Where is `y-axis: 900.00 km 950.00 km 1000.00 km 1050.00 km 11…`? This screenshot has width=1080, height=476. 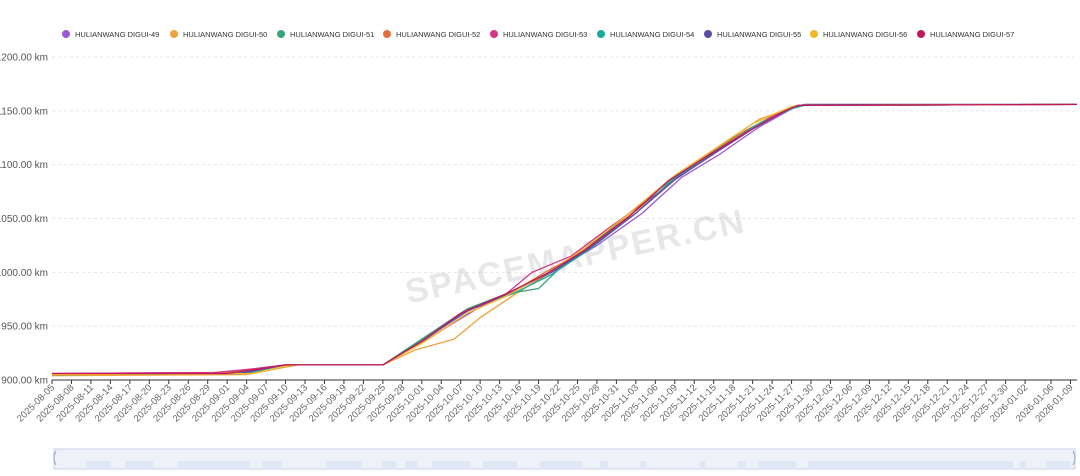 y-axis: 900.00 km 950.00 km 1000.00 km 1050.00 km 11… is located at coordinates (24, 220).